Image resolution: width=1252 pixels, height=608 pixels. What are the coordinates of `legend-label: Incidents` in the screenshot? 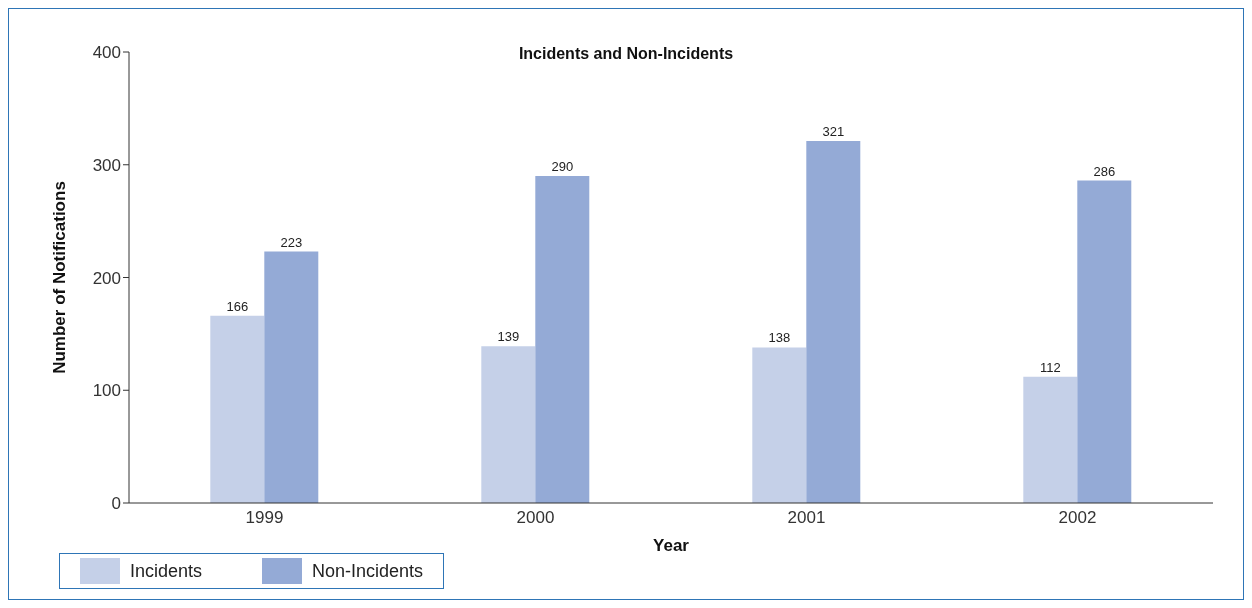 It's located at (166, 571).